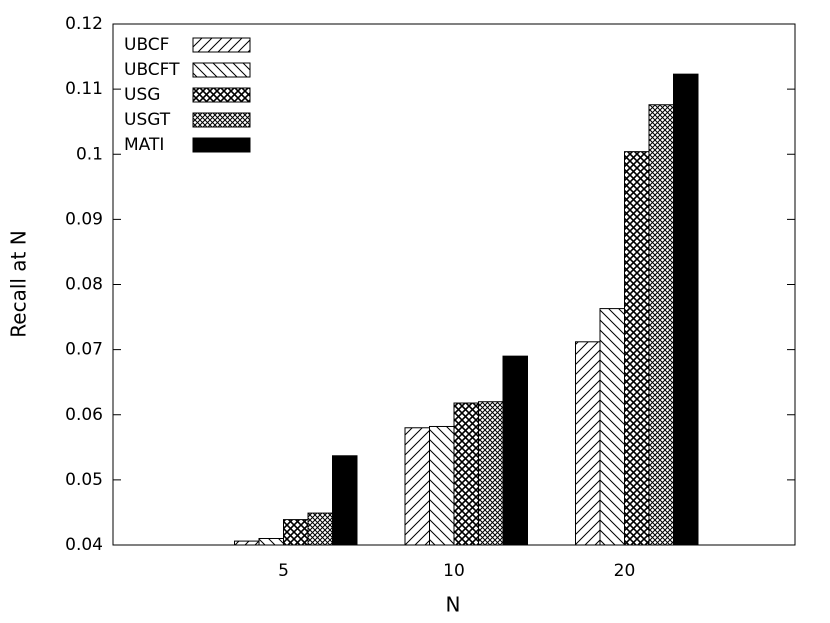 This screenshot has height=623, width=830. I want to click on y-tick-label: 0.04, so click(84, 545).